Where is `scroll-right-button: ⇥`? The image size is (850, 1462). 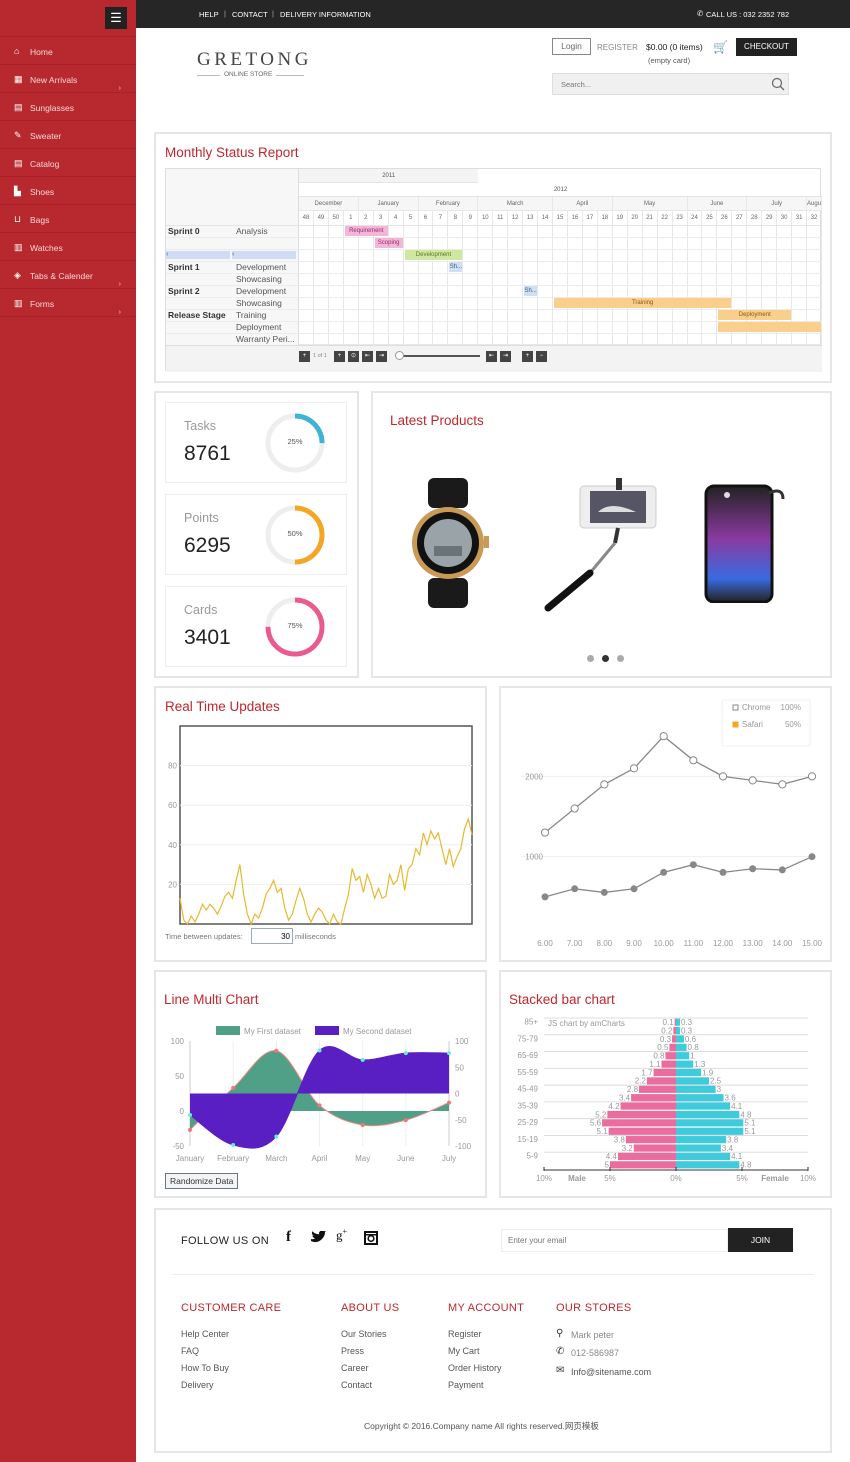 scroll-right-button: ⇥ is located at coordinates (381, 356).